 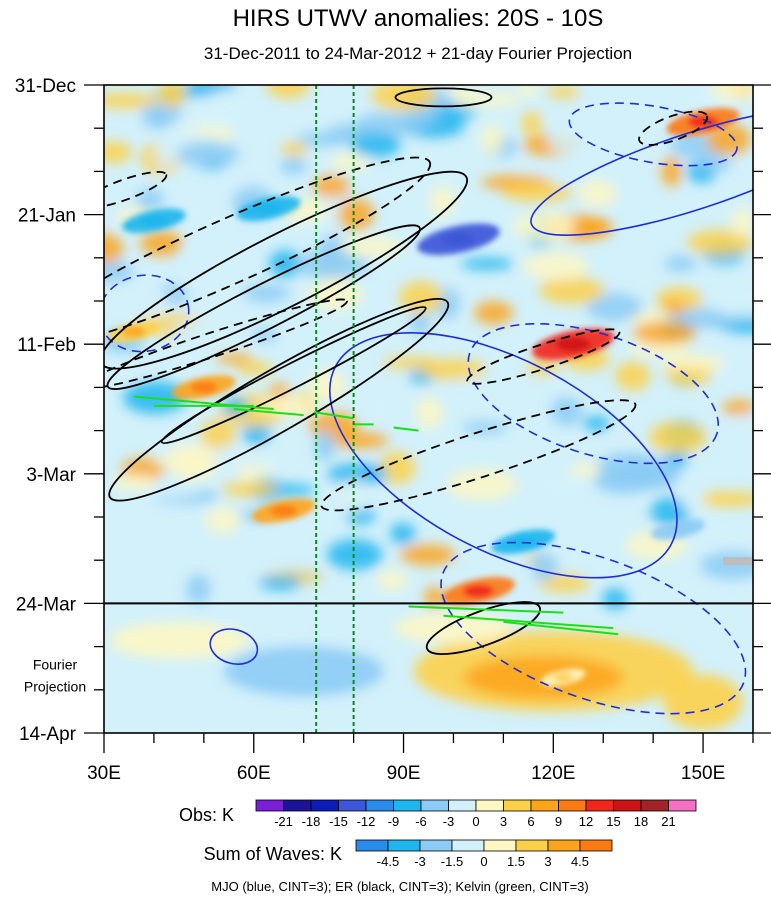 What do you see at coordinates (503, 821) in the screenshot?
I see `obs-colorbar-label: 3` at bounding box center [503, 821].